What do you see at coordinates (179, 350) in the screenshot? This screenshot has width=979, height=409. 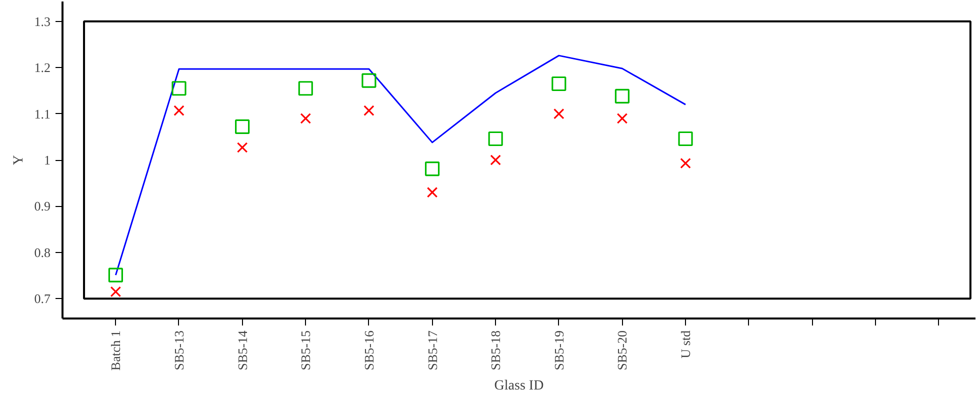 I see `x-tick-label: SB5-13` at bounding box center [179, 350].